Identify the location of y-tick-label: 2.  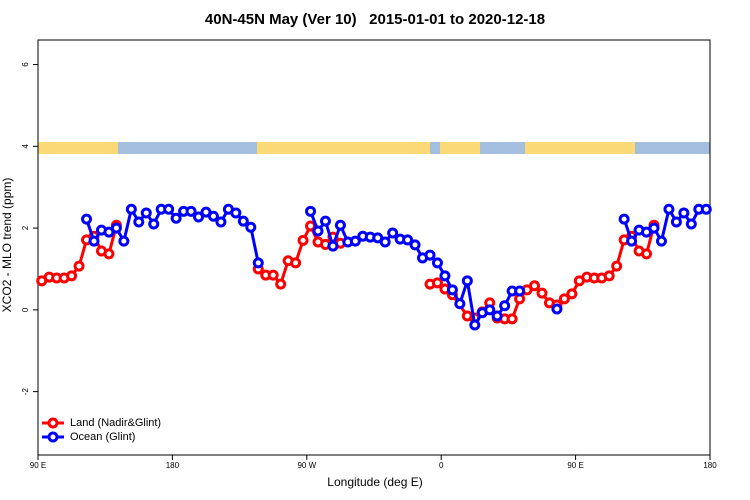
(25, 227).